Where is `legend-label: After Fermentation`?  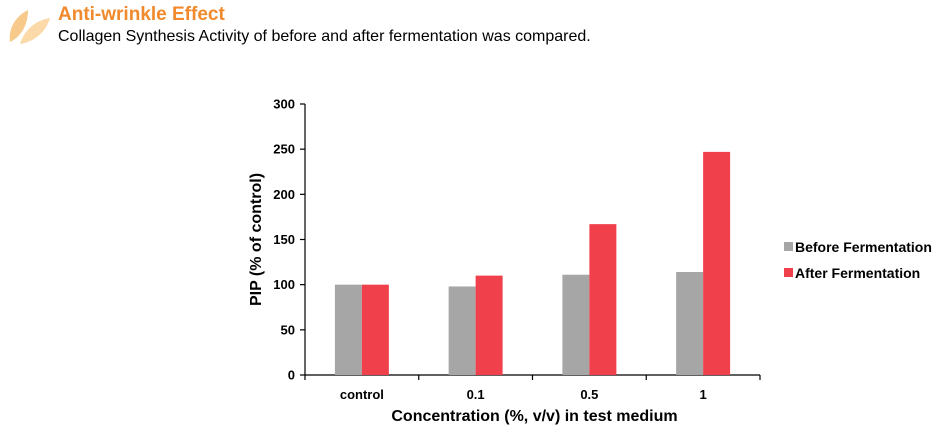 legend-label: After Fermentation is located at coordinates (857, 273).